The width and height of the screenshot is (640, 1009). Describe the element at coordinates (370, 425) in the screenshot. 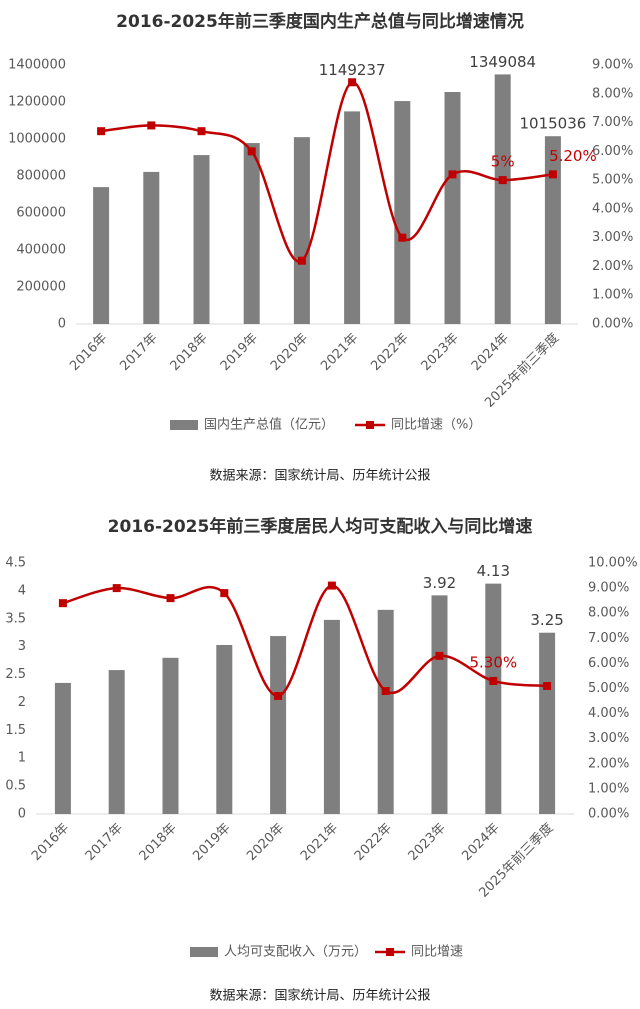

I see `legend-marker` at that location.